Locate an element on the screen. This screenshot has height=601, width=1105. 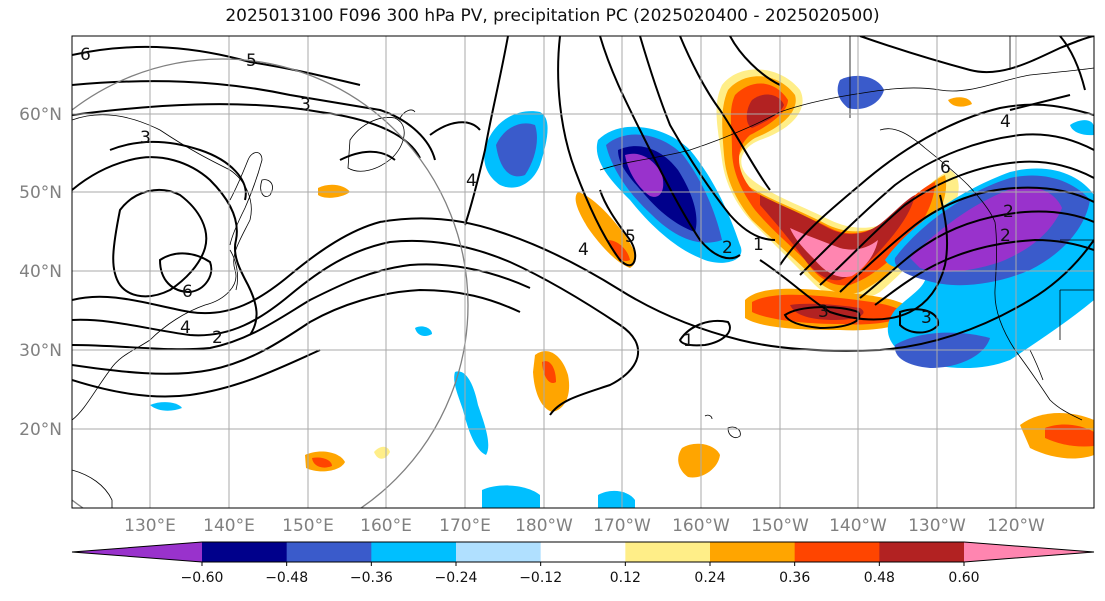
lon-label: 170°W is located at coordinates (622, 526).